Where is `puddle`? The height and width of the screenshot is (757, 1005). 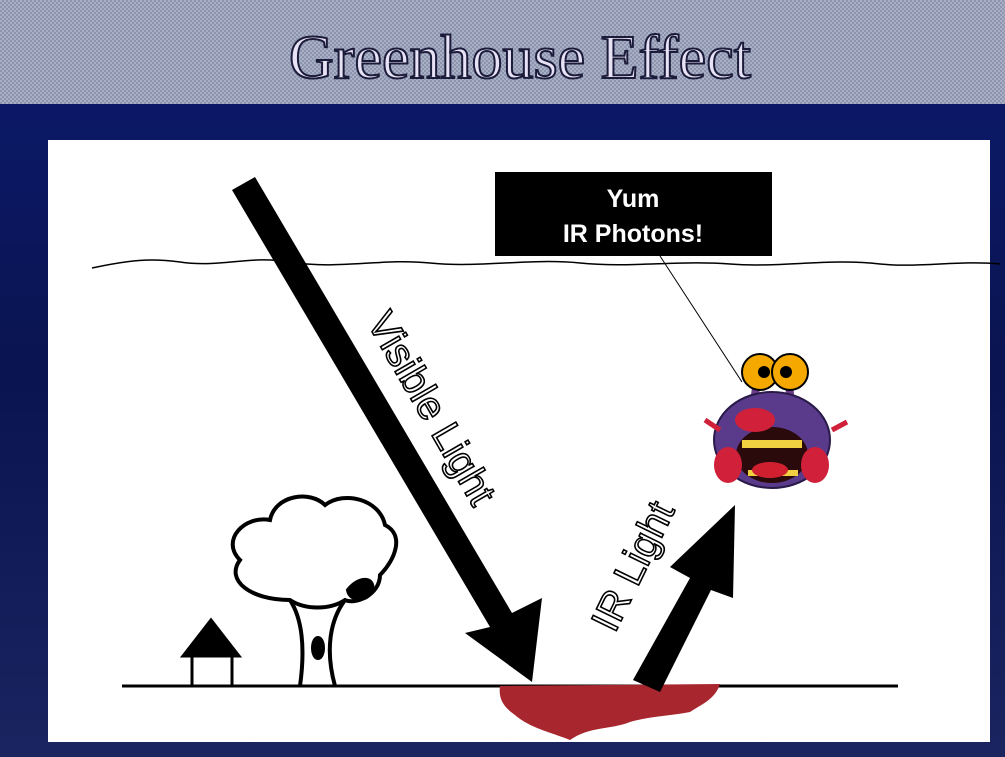
puddle is located at coordinates (609, 712).